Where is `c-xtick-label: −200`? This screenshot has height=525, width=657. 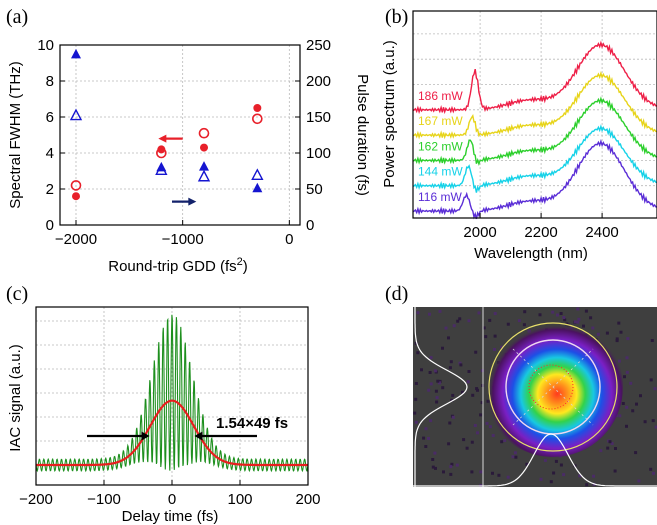
c-xtick-label: −200 is located at coordinates (36, 499).